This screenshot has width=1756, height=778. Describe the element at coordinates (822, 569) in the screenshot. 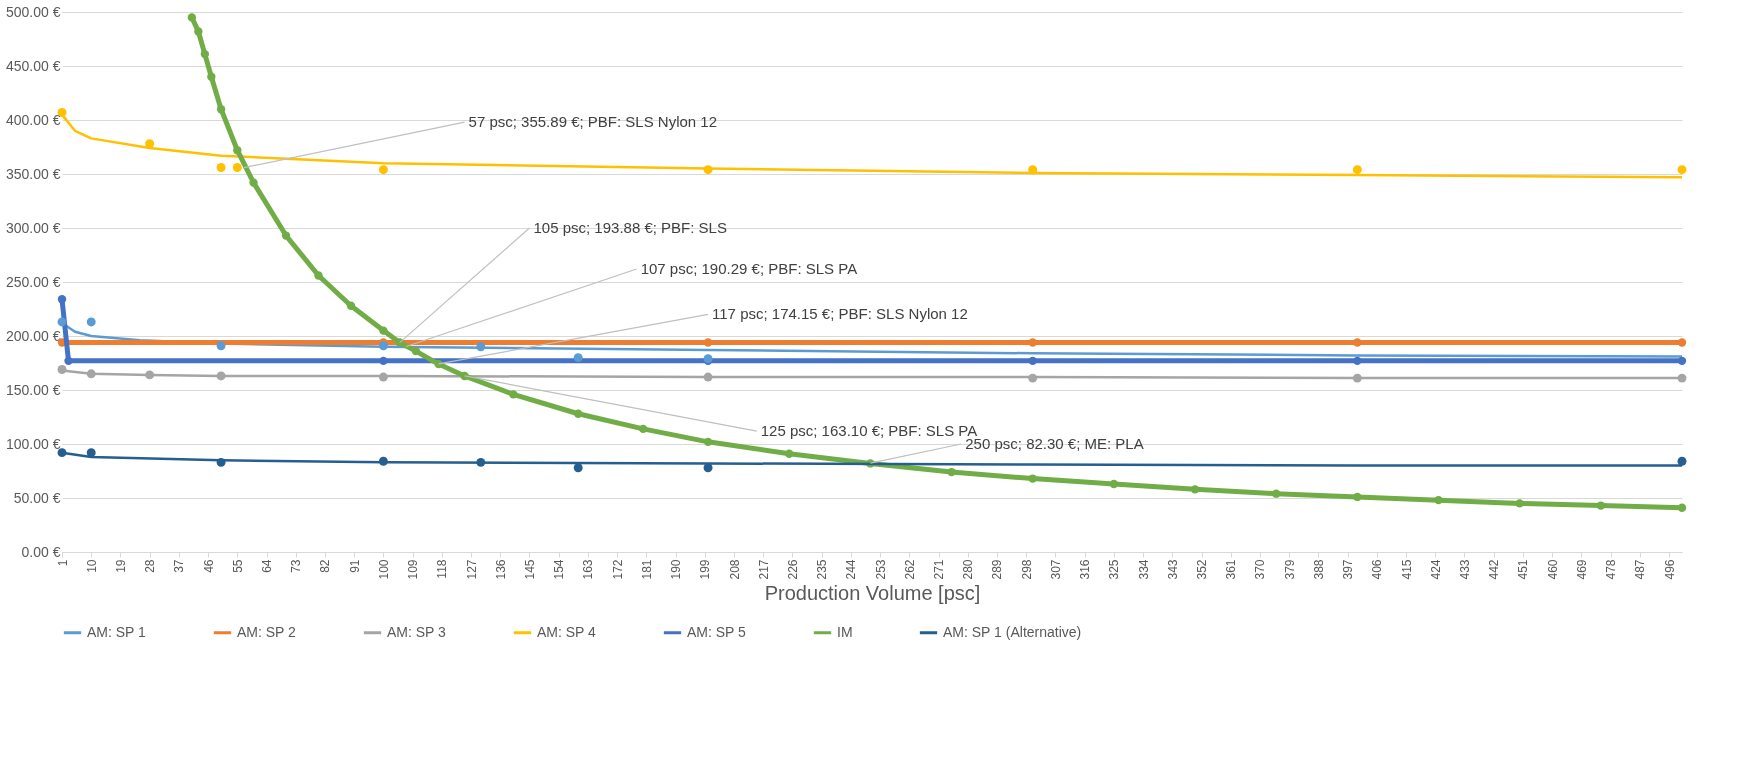

I see `x-tick-label: 235` at that location.